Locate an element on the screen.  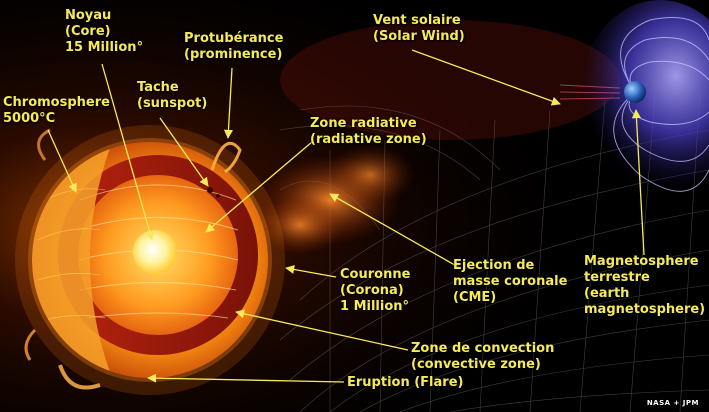
label-convective-zone: Zone de convection (convective zone) is located at coordinates (482, 357).